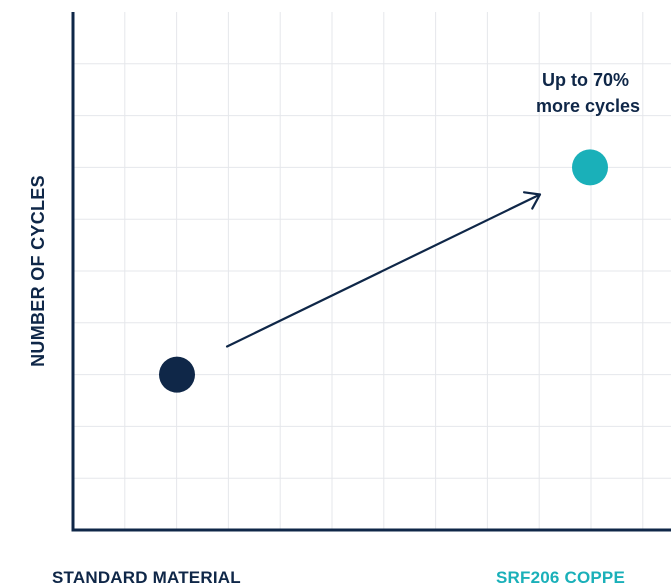 The image size is (671, 587). I want to click on arrow-shaft, so click(383, 270).